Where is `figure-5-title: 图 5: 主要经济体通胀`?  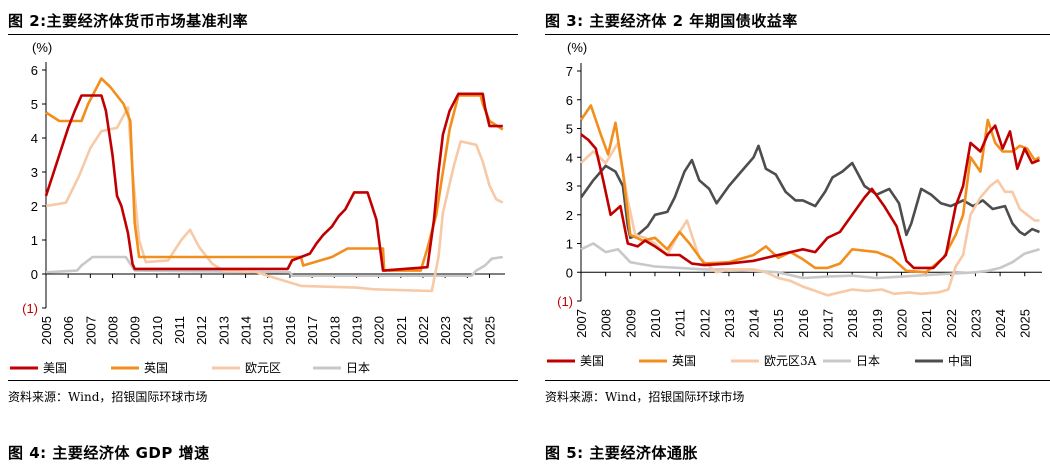
figure-5-title: 图 5: 主要经济体通胀 is located at coordinates (621, 453).